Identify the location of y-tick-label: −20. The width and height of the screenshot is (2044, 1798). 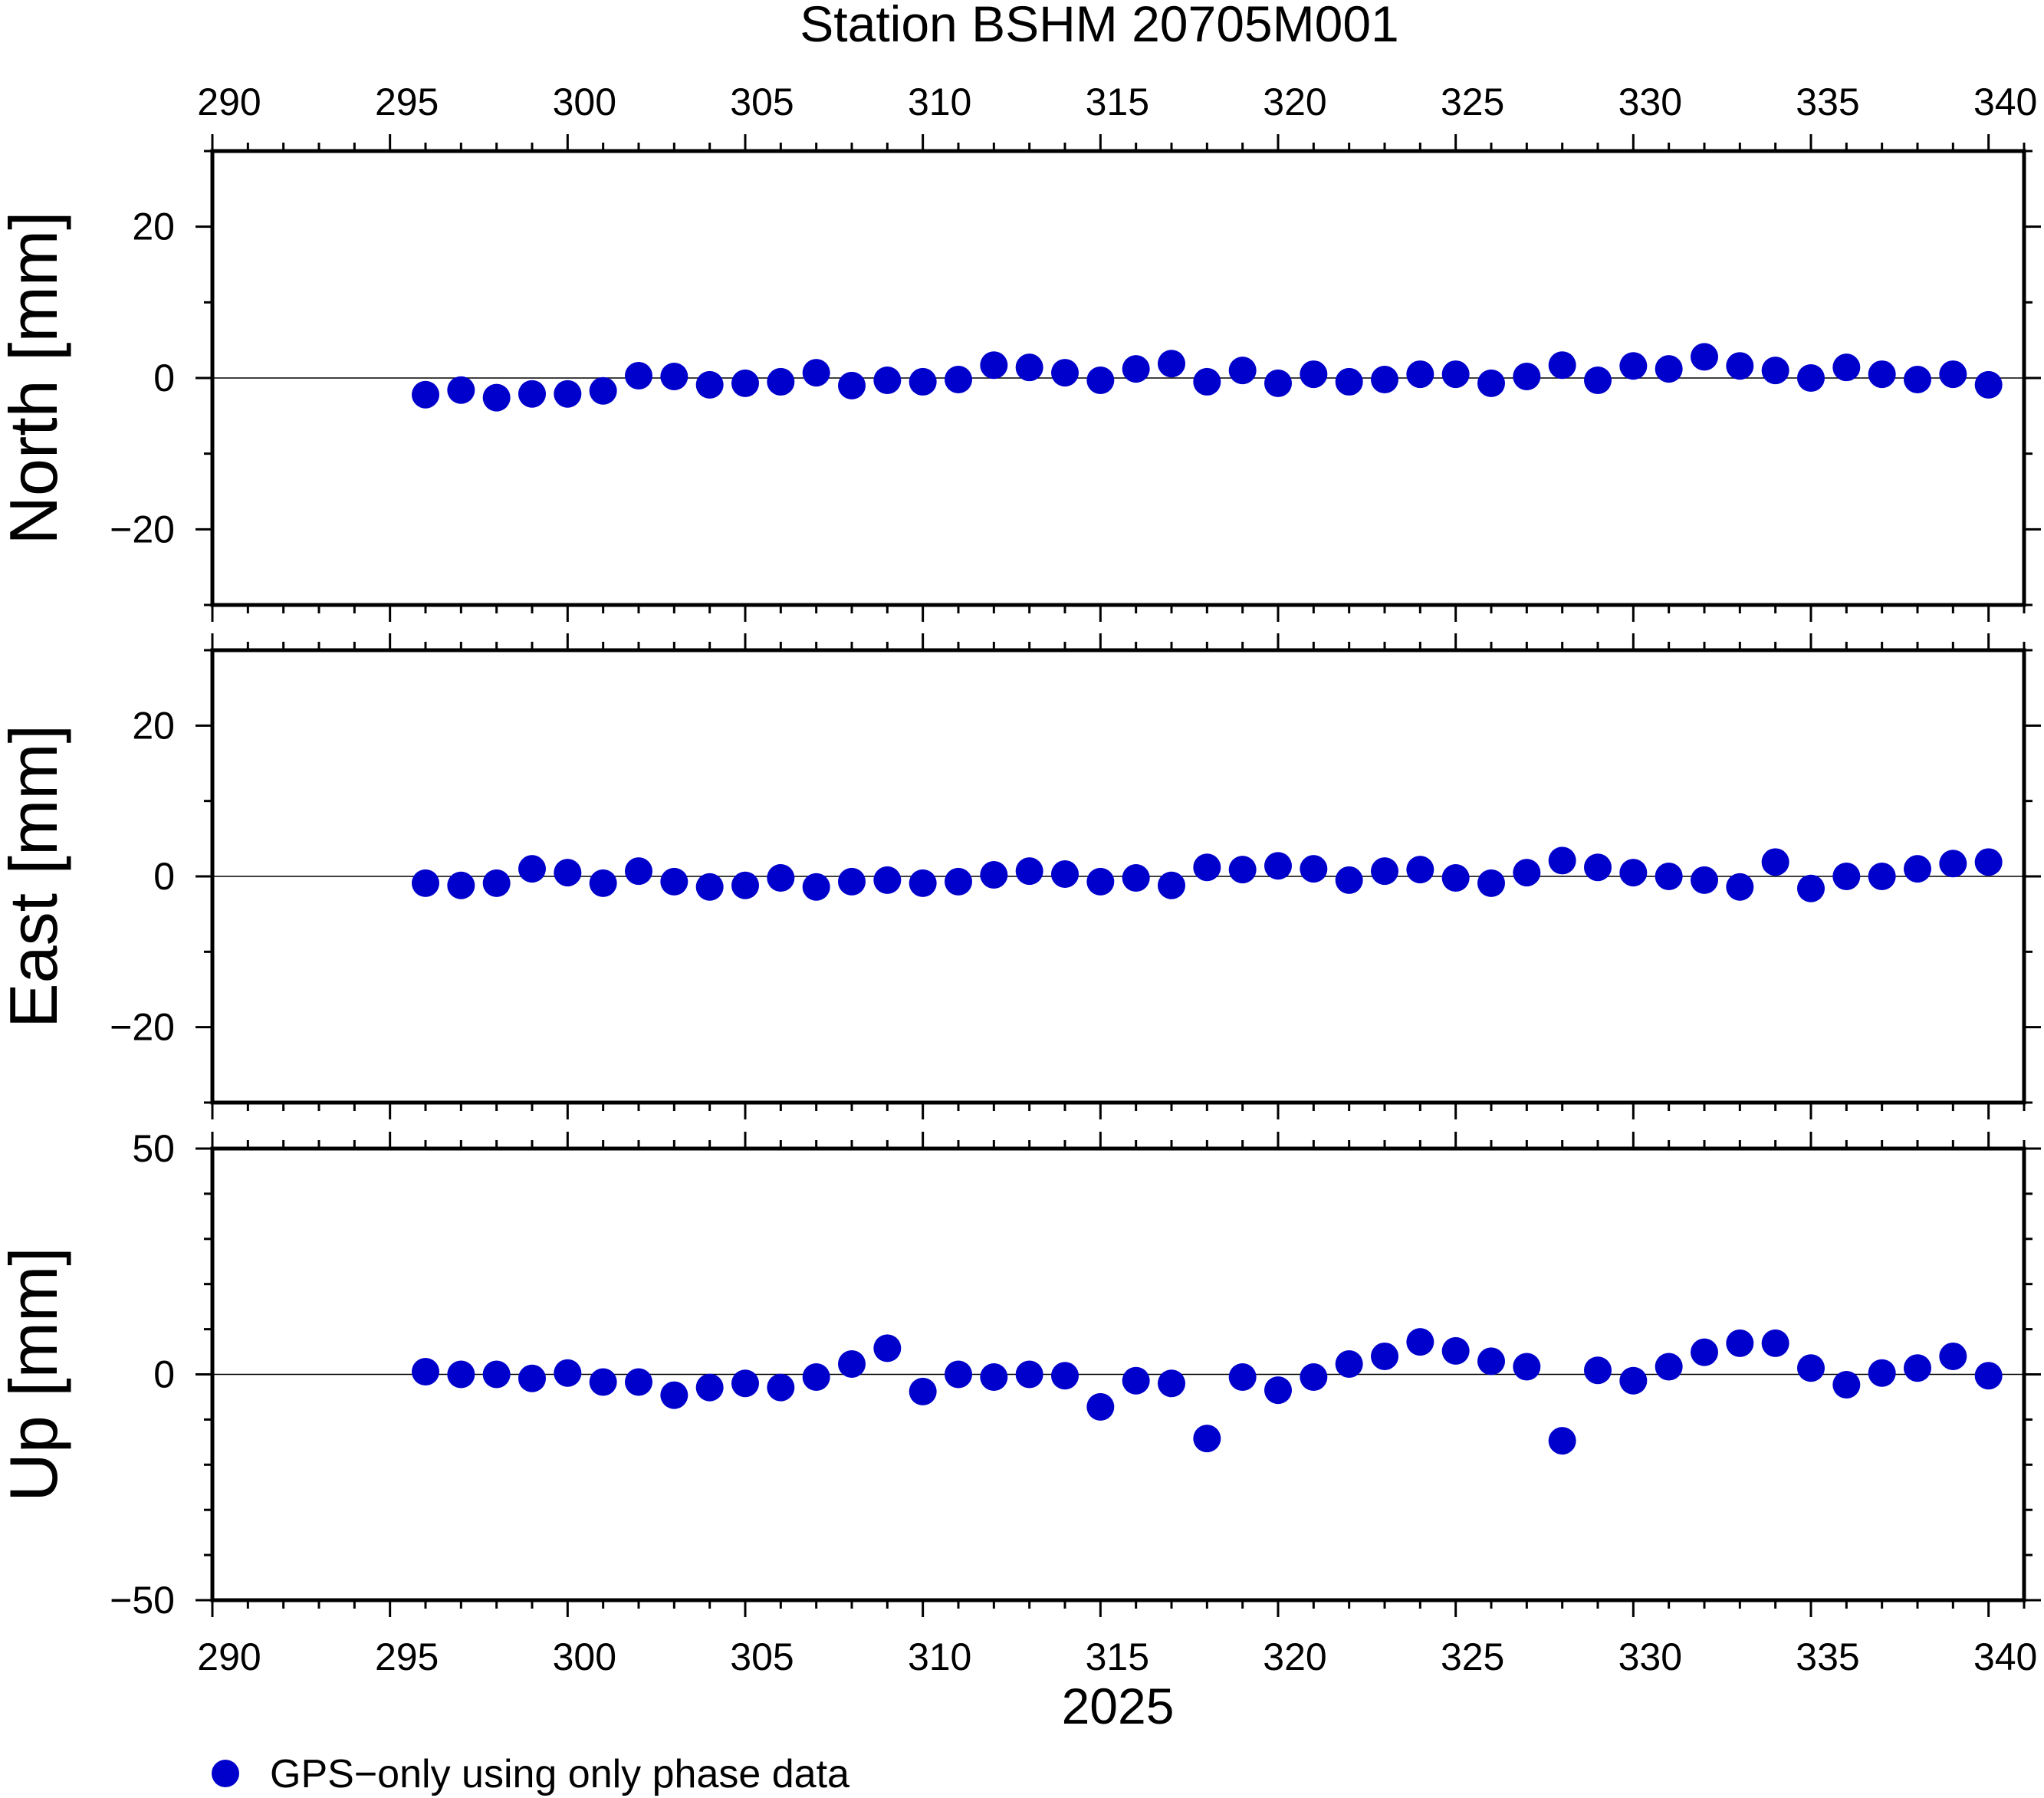
(142, 530).